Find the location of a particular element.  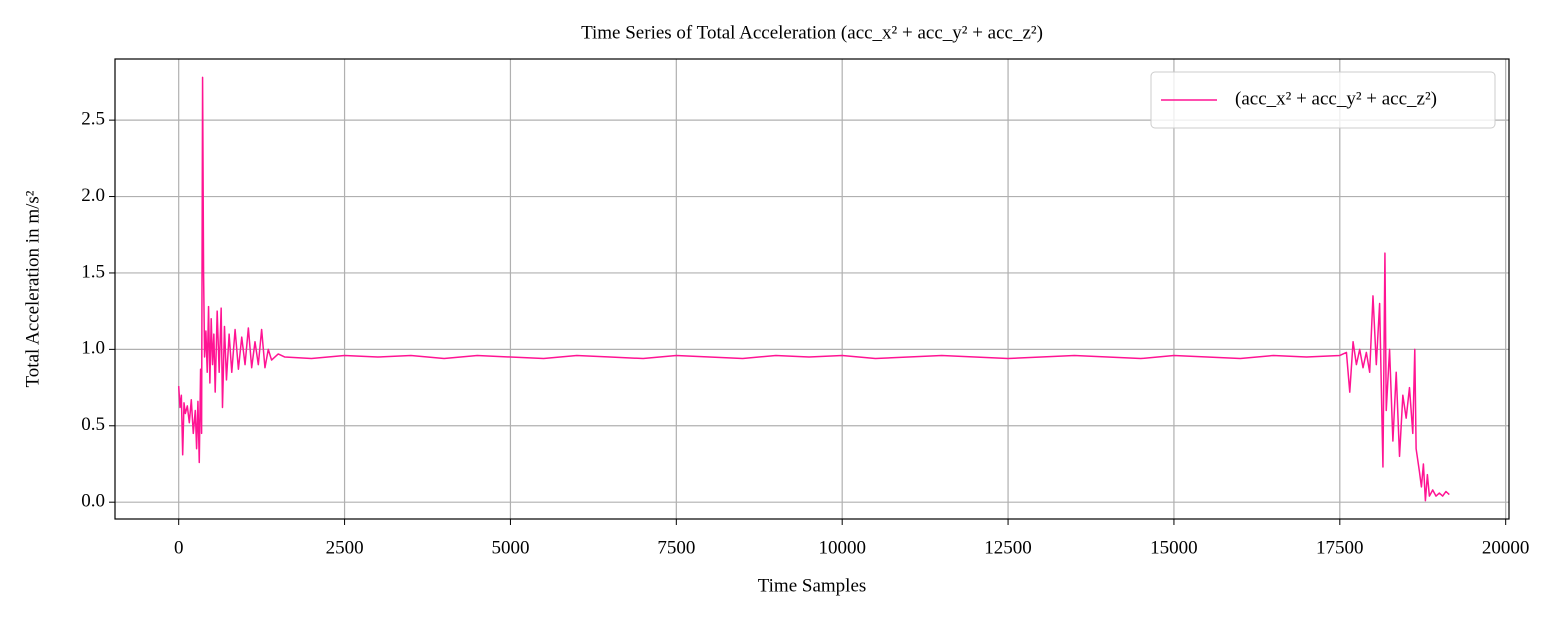

x-tick-label: 5000 is located at coordinates (510, 547).